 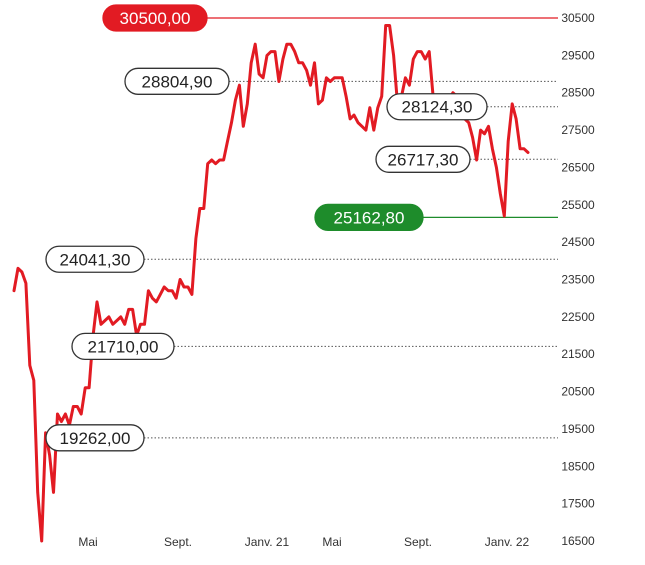 I want to click on x-axis-ticks: Mai Sept. Janv. 21 Mai Sept. Janv. 22, so click(x=303, y=542).